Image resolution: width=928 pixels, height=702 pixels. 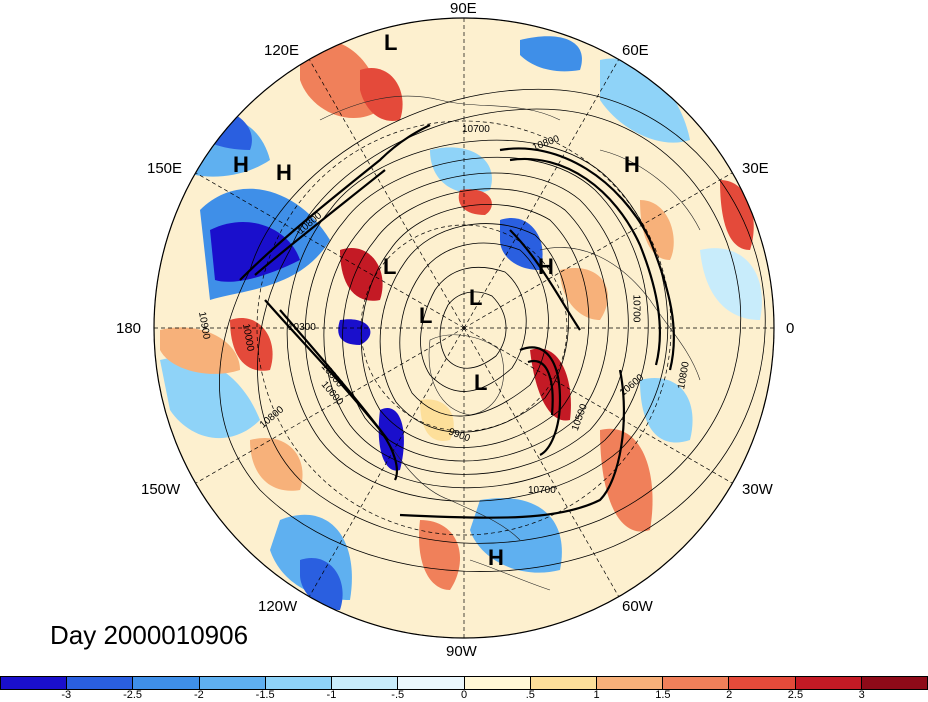 I want to click on colorbar-tick-label: 0, so click(x=464, y=695).